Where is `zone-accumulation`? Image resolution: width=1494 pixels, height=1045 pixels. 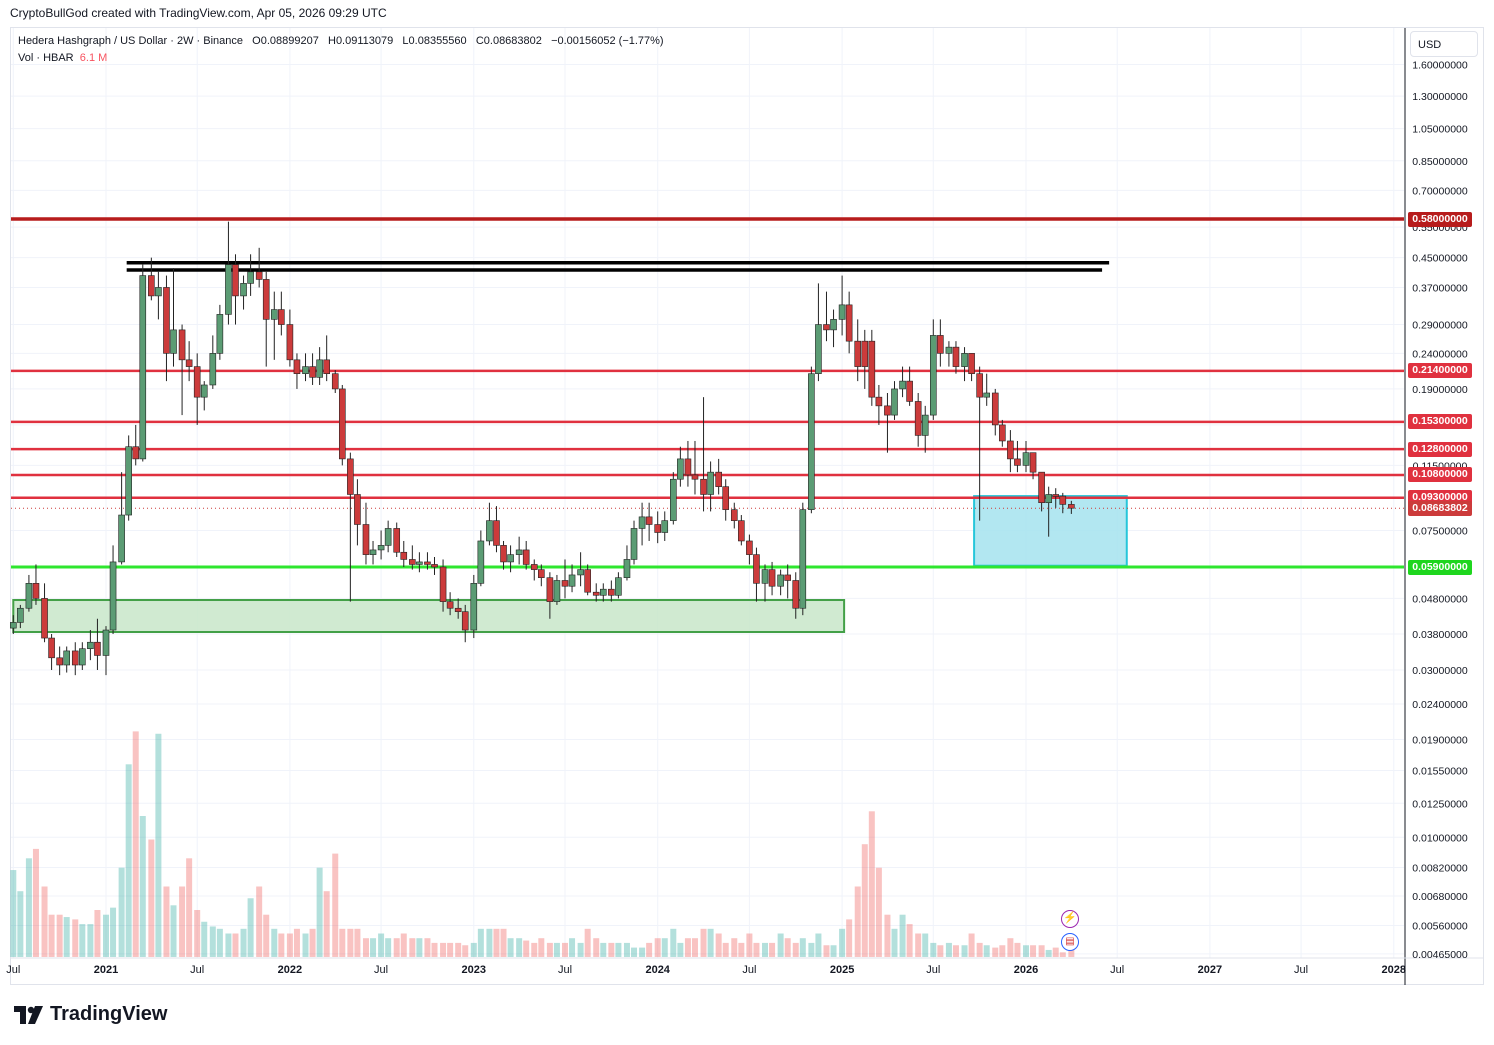 zone-accumulation is located at coordinates (429, 616).